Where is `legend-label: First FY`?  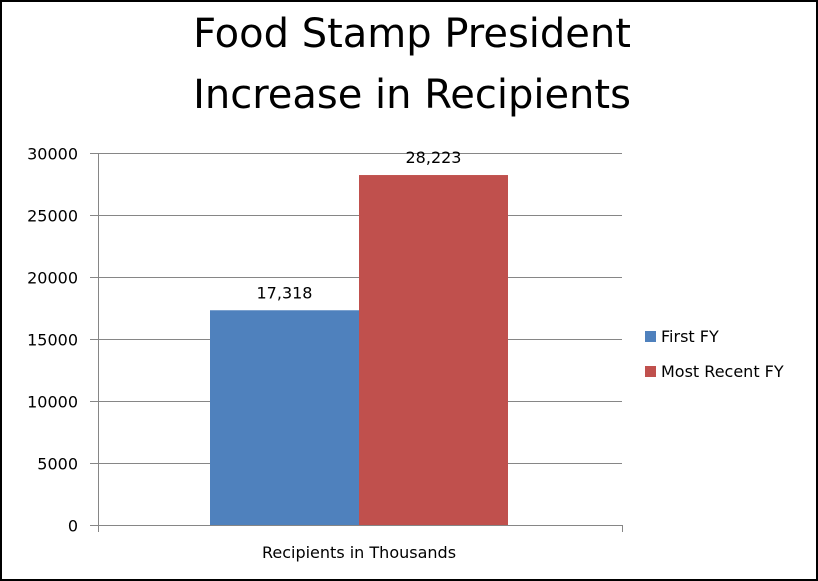 legend-label: First FY is located at coordinates (690, 336).